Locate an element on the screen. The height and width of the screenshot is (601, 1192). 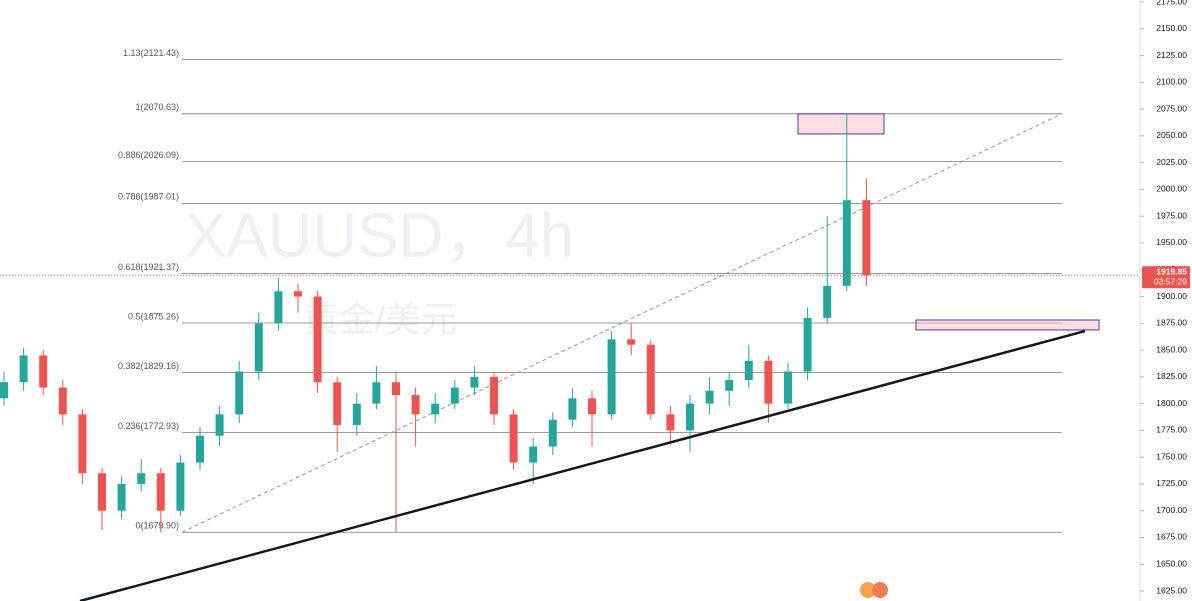
fib-label: 1(2070.63) is located at coordinates (157, 107).